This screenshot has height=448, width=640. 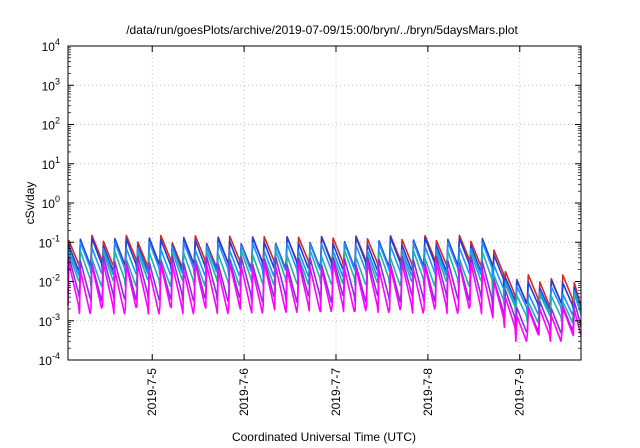 I want to click on y-tick-label: 10⁻³, so click(x=49, y=320).